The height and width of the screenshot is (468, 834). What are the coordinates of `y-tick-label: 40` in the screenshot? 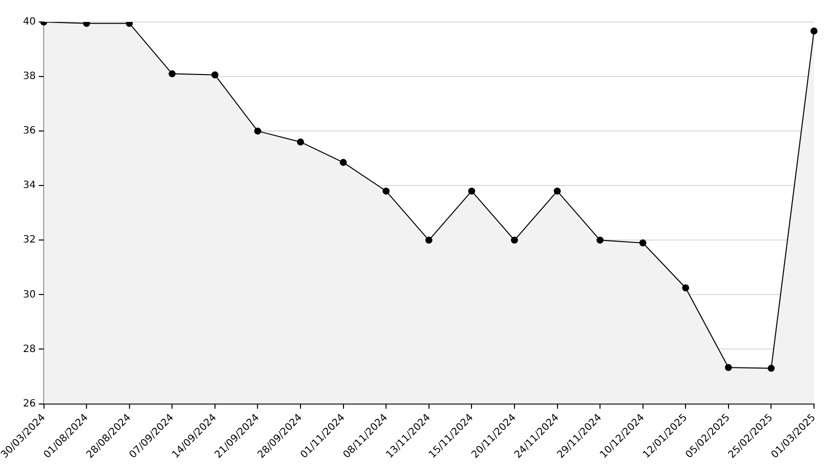 It's located at (29, 22).